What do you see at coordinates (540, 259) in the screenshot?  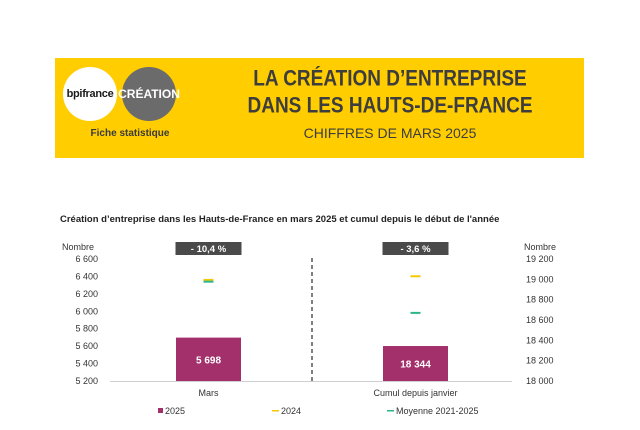 I see `y-tick-label: 19 200` at bounding box center [540, 259].